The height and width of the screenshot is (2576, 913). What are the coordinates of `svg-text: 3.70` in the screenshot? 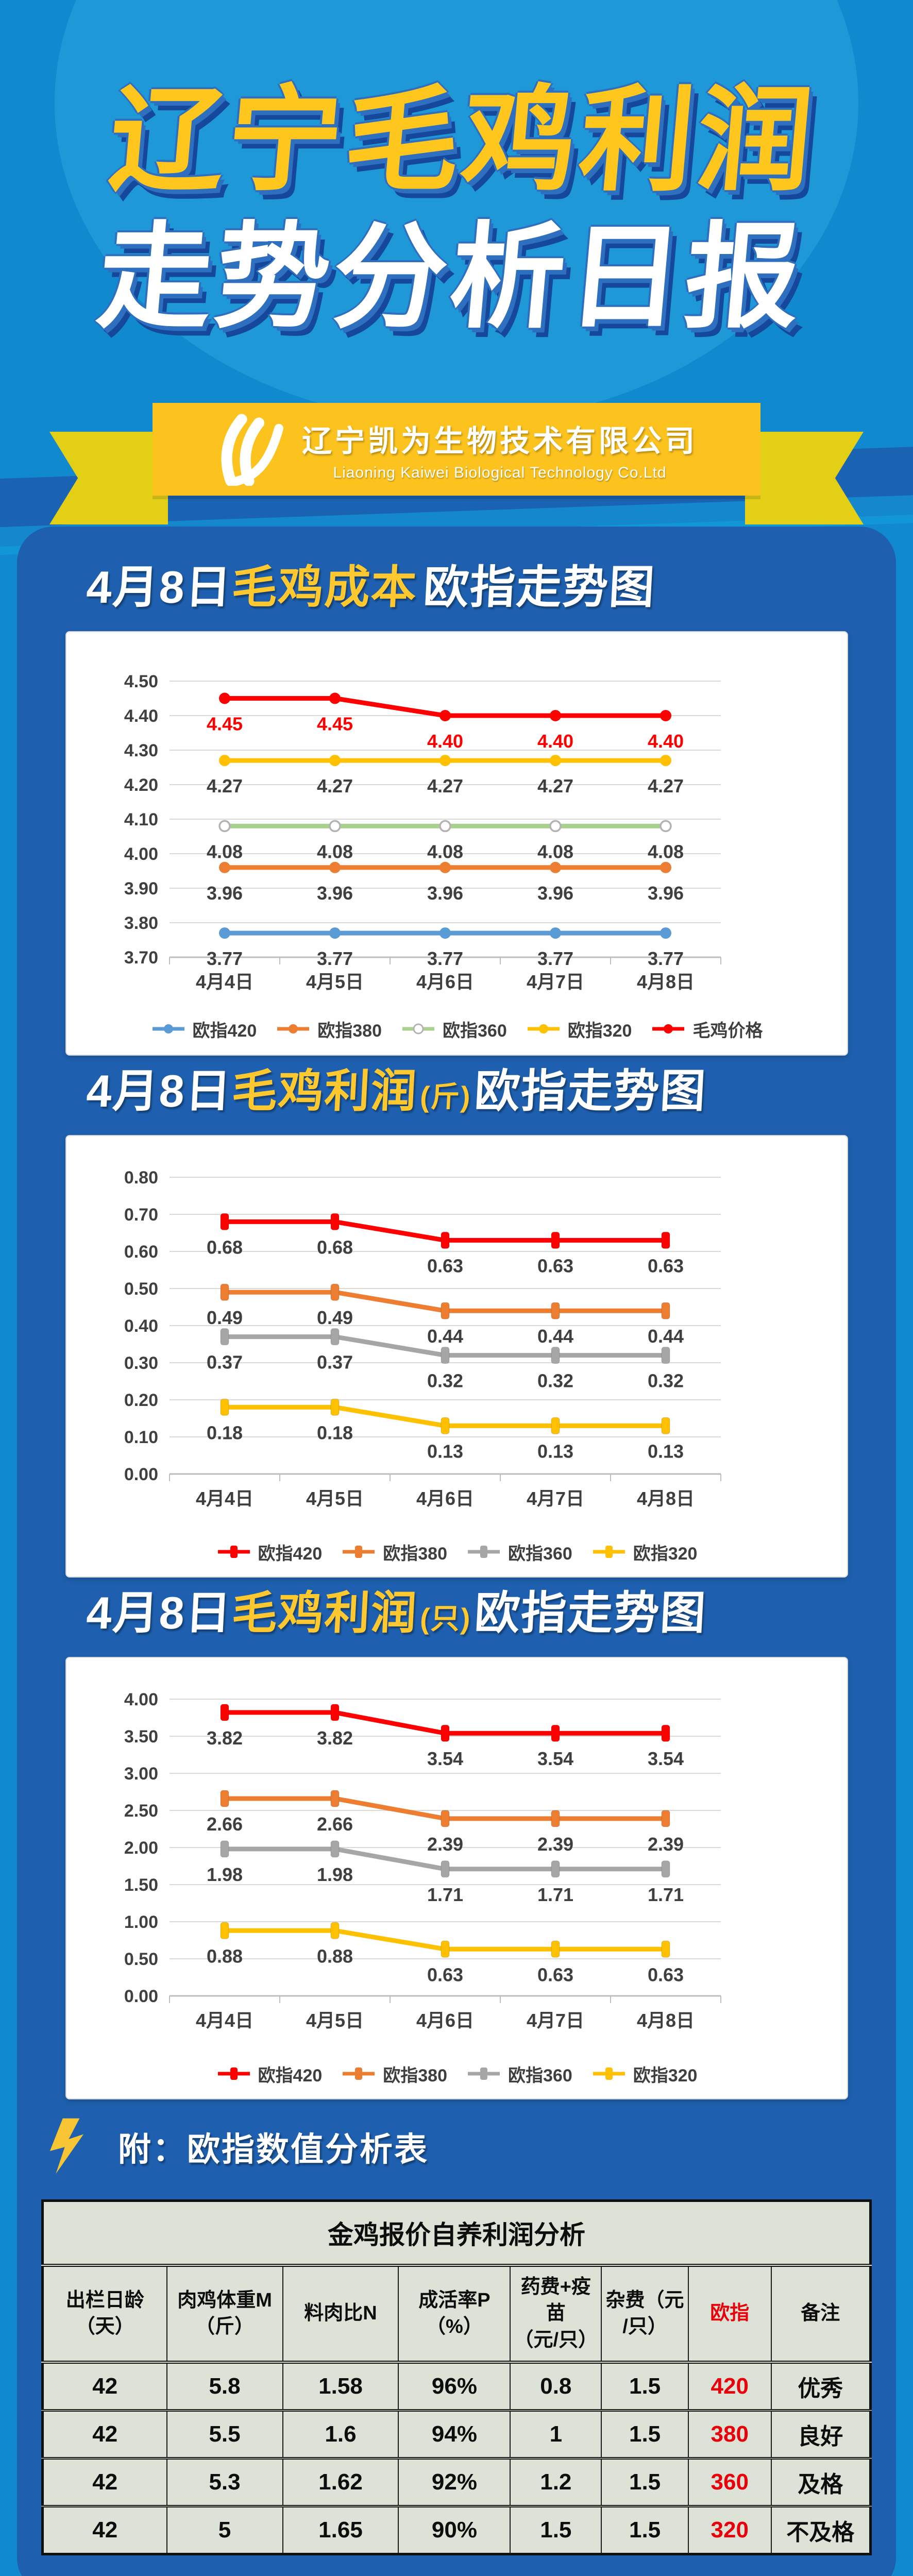 It's located at (141, 958).